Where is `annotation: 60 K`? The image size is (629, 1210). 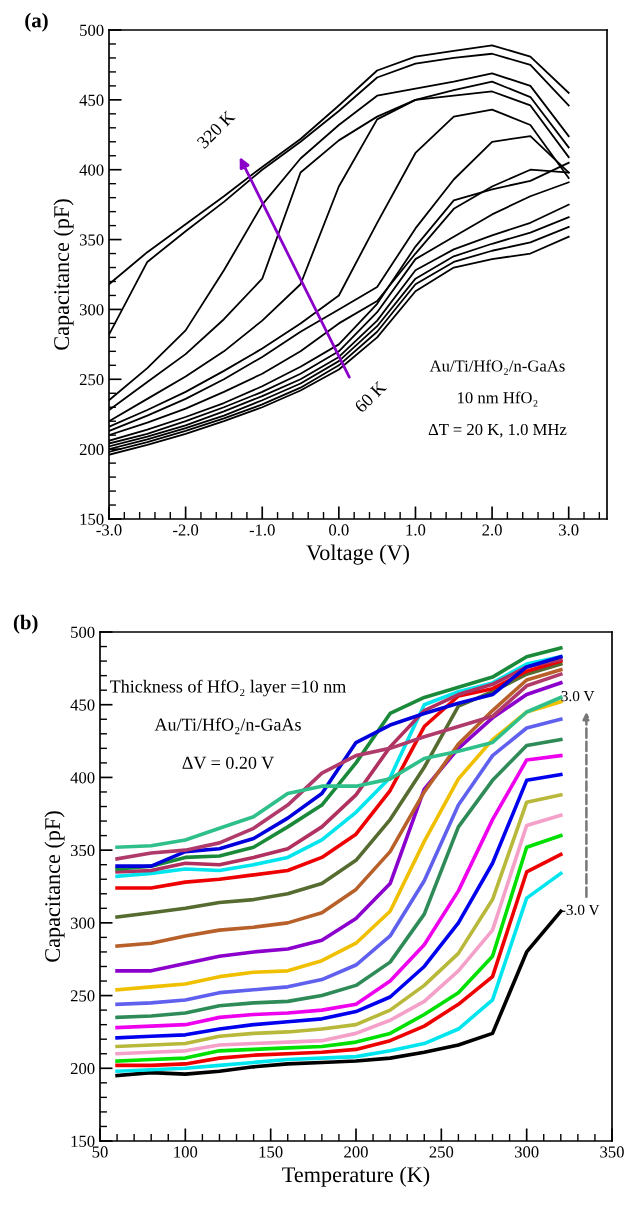 annotation: 60 K is located at coordinates (370, 397).